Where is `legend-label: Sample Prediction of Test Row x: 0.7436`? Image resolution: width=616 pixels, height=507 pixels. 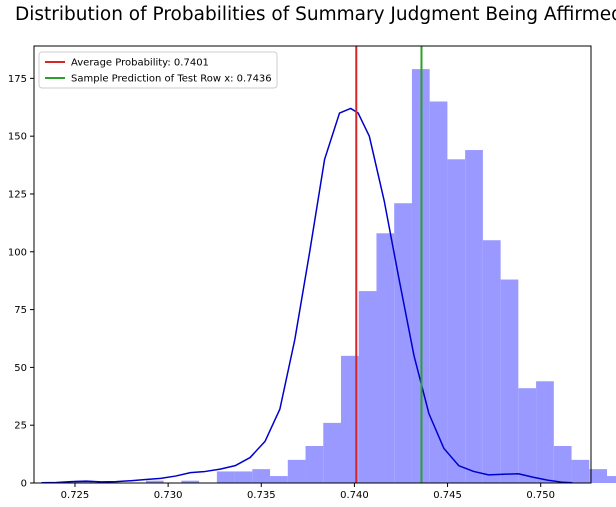
legend-label: Sample Prediction of Test Row x: 0.7436 is located at coordinates (171, 79).